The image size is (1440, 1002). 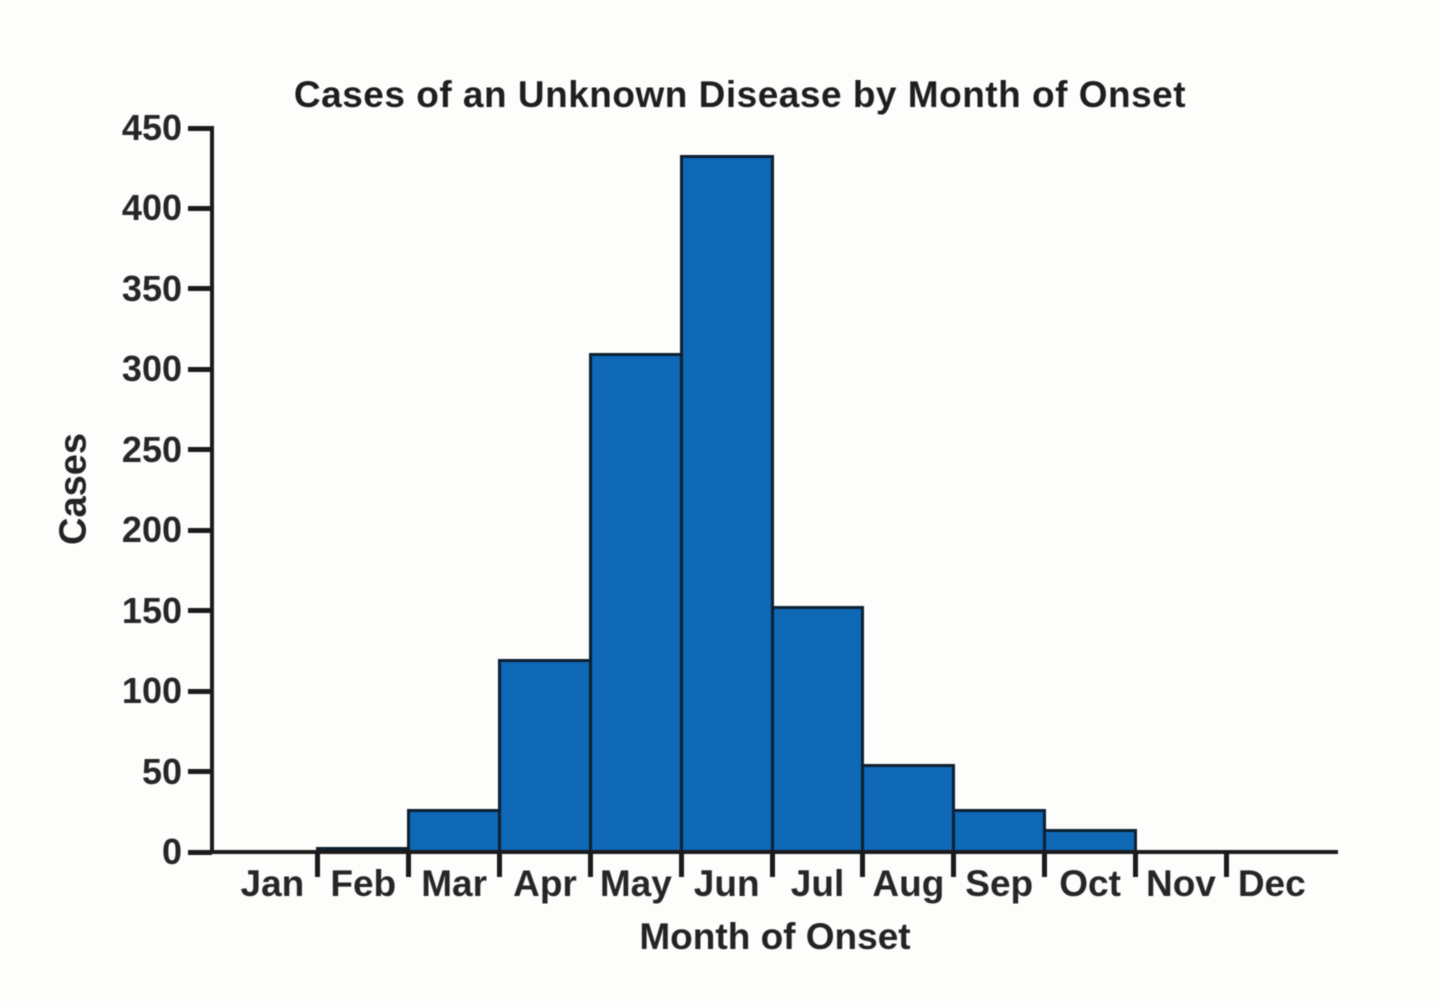 I want to click on bar-mar, so click(x=454, y=831).